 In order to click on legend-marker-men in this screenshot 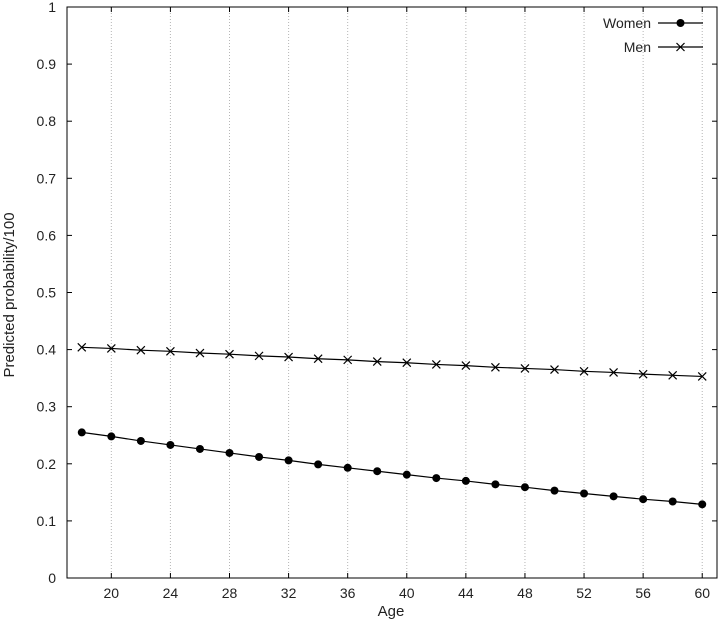, I will do `click(680, 47)`.